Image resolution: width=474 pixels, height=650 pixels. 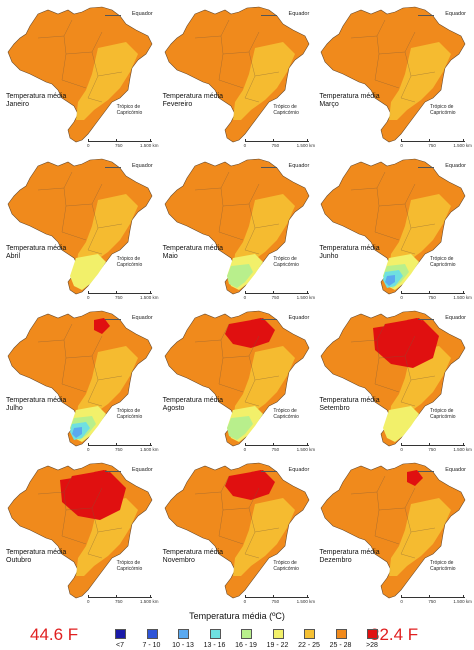 What do you see at coordinates (36, 405) in the screenshot?
I see `panel-title: Temperatura média Julho` at bounding box center [36, 405].